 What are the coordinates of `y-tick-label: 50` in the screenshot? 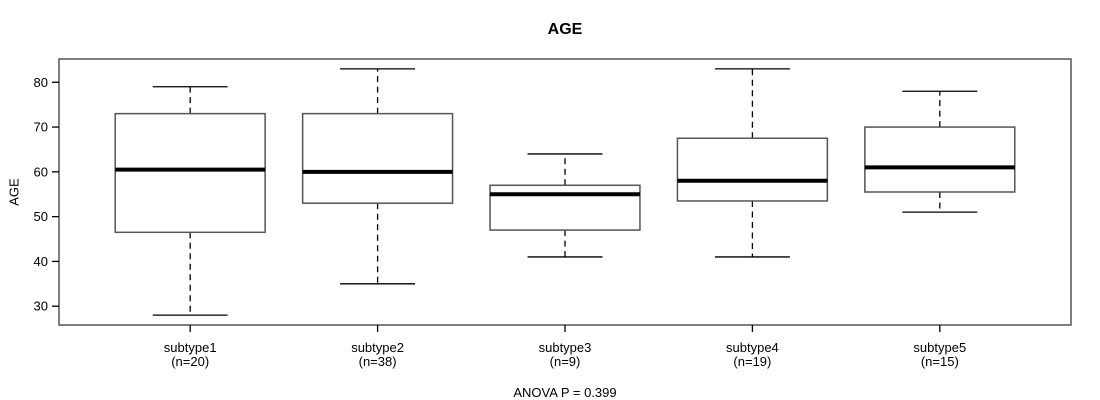 It's located at (41, 216).